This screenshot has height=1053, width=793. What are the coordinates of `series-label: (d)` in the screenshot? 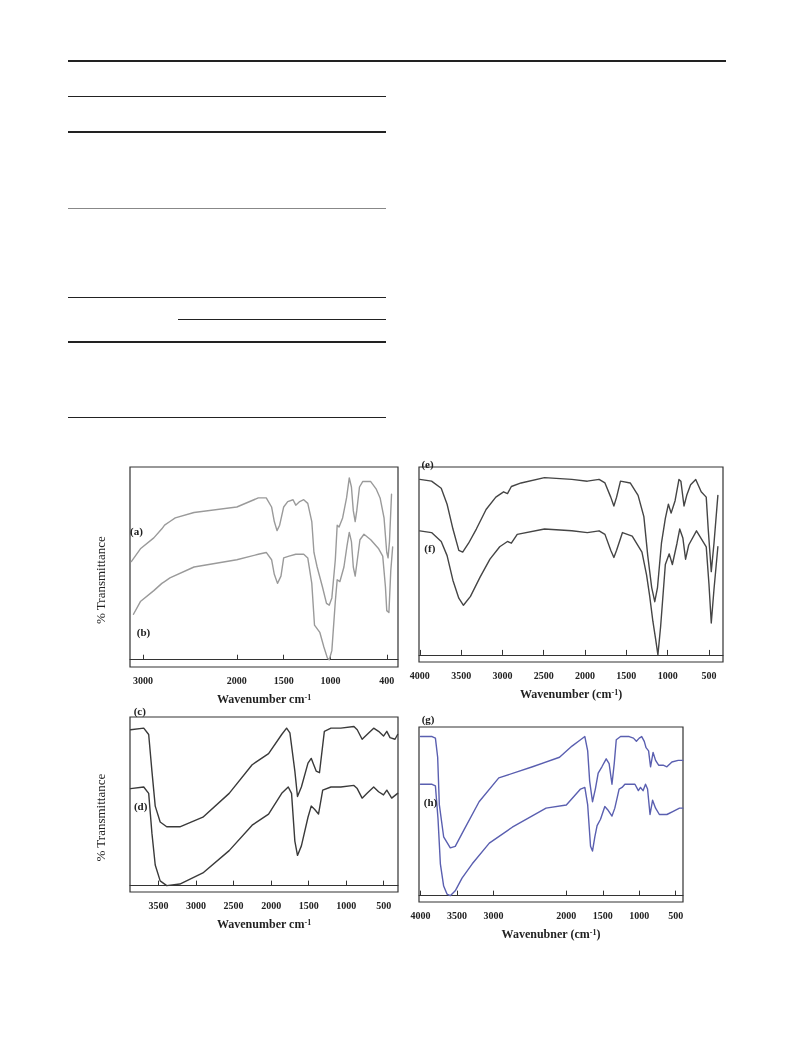 It's located at (140, 807).